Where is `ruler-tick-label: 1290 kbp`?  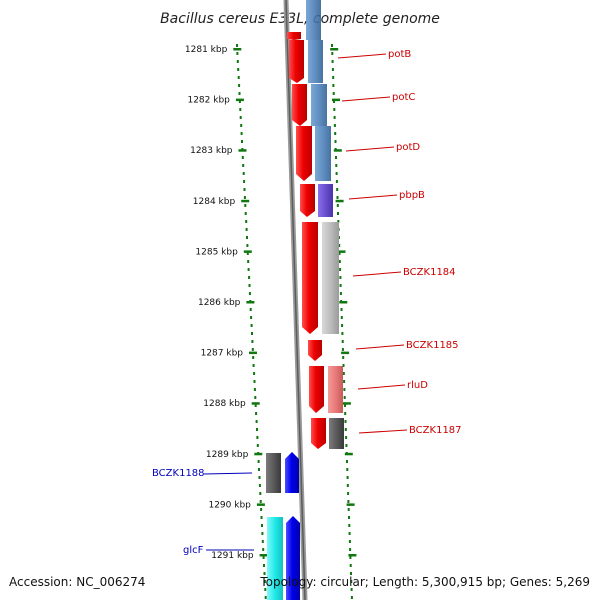
ruler-tick-label: 1290 kbp is located at coordinates (229, 505).